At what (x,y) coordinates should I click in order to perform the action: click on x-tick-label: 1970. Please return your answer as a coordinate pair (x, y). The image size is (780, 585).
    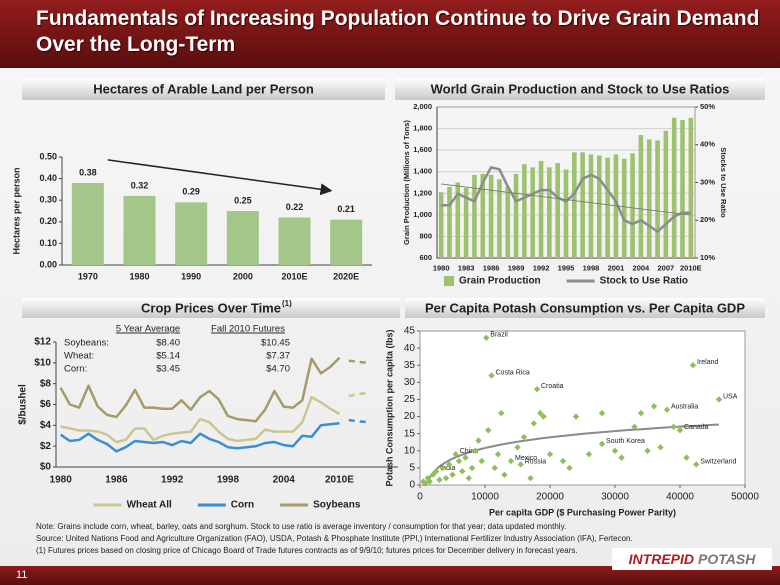
    Looking at the image, I should click on (88, 276).